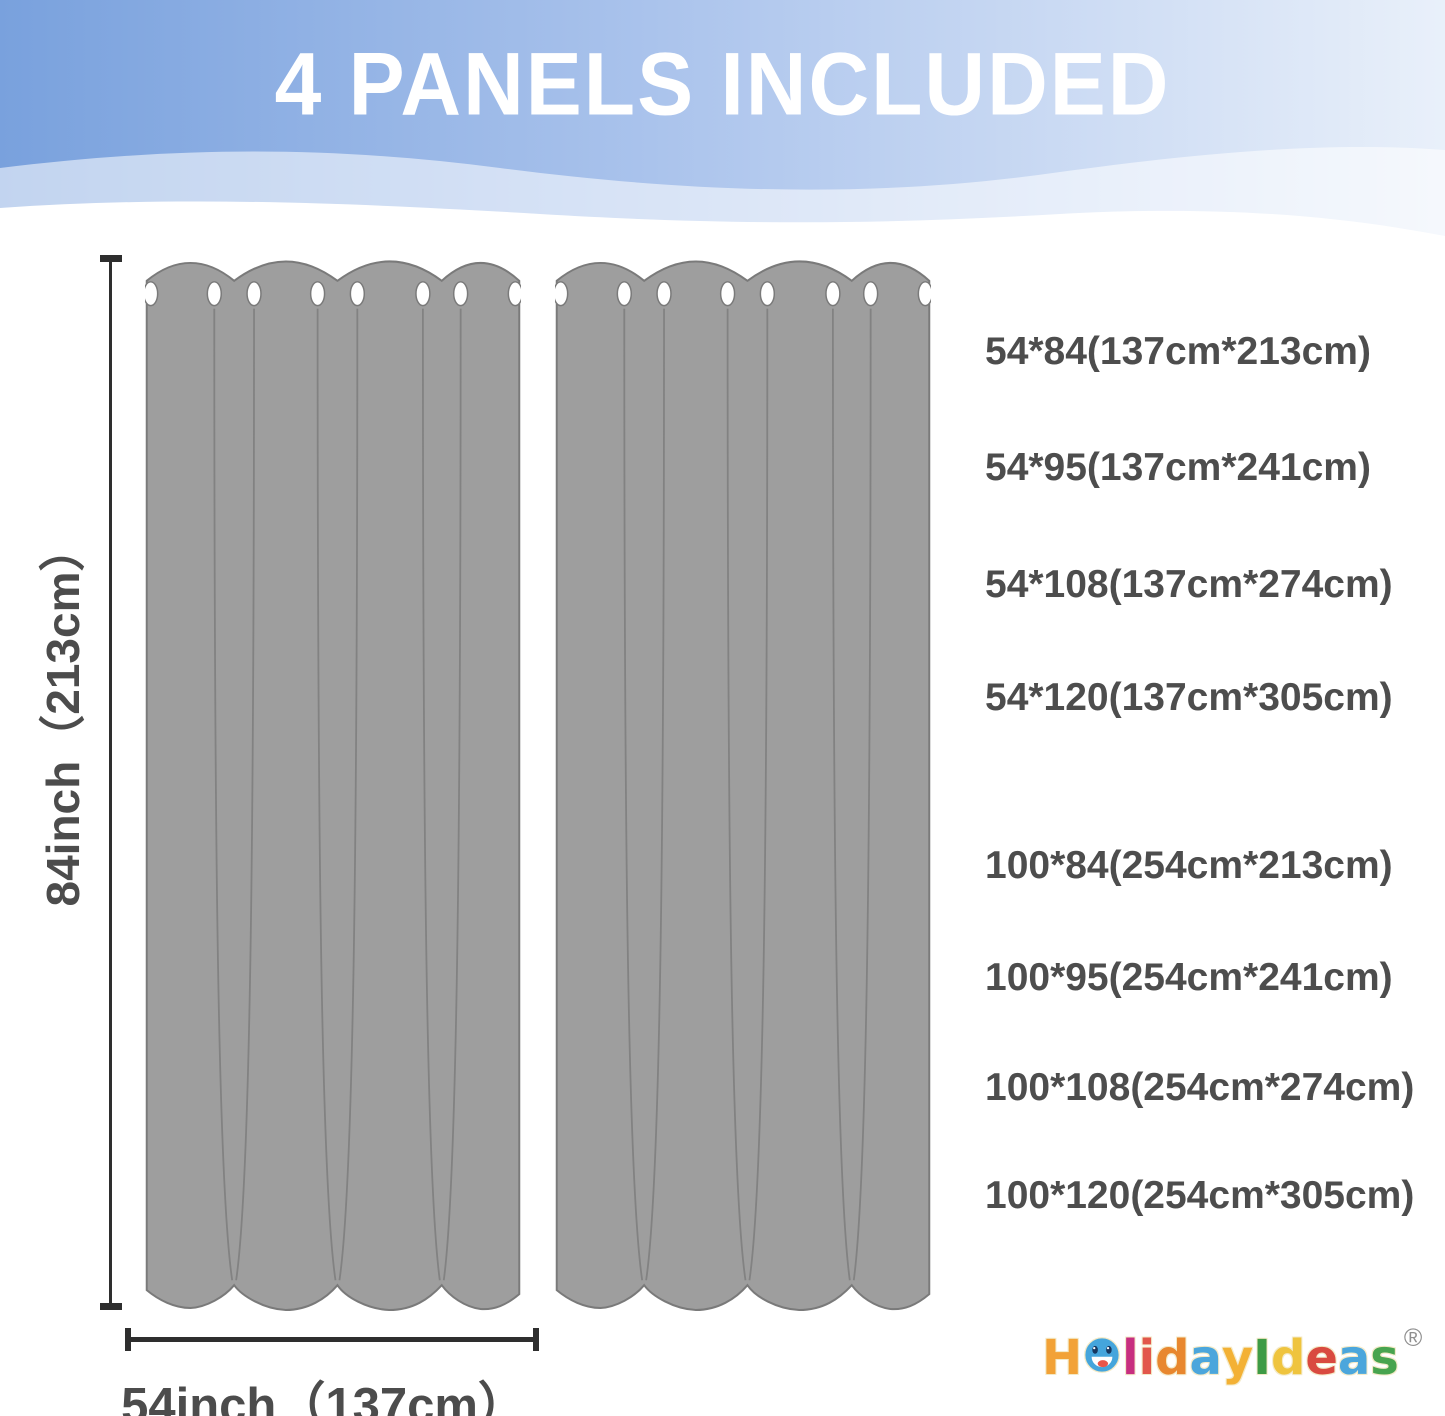  What do you see at coordinates (1200, 1087) in the screenshot?
I see `size-option: 100*108(254cm*274cm)` at bounding box center [1200, 1087].